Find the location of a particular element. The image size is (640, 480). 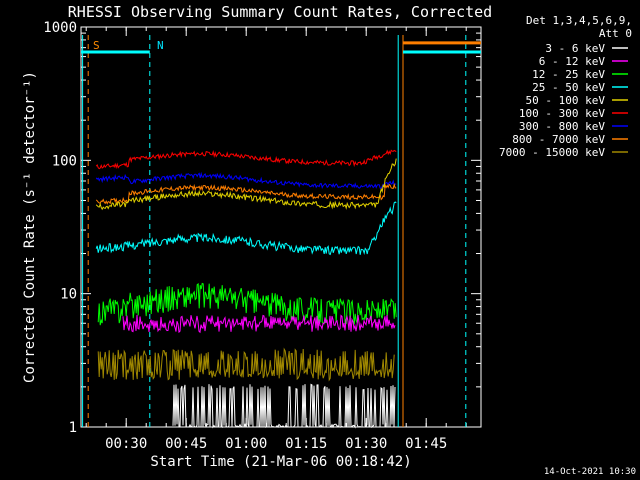

y-tick-label: 100 is located at coordinates (64, 161).